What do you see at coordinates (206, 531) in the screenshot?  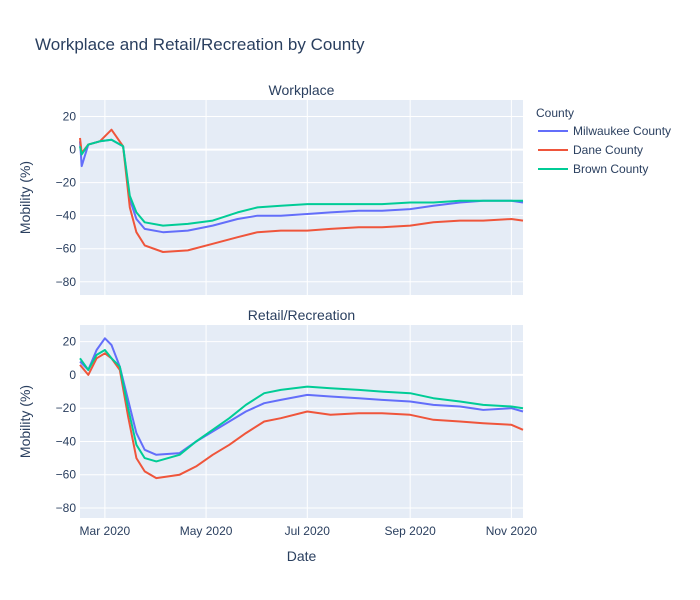 I see `x-tick-label: May 2020` at bounding box center [206, 531].